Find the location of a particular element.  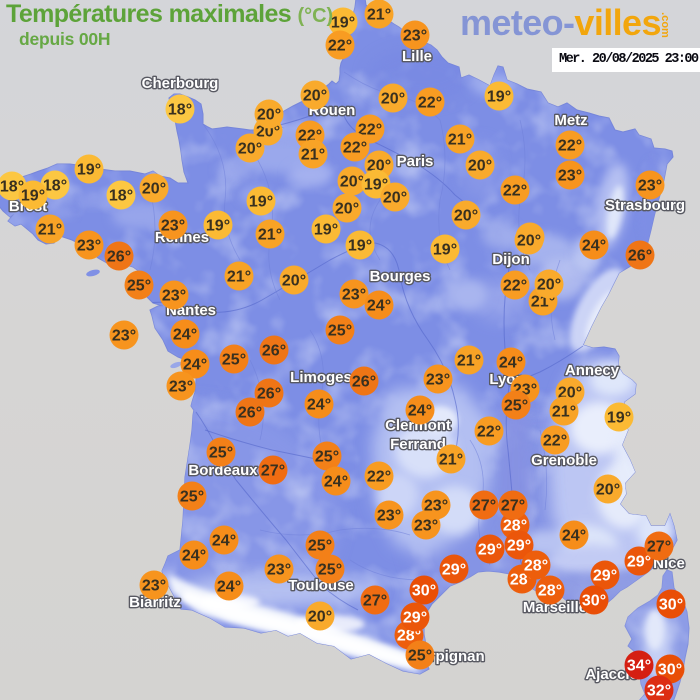

svg-text: Paris is located at coordinates (415, 161).